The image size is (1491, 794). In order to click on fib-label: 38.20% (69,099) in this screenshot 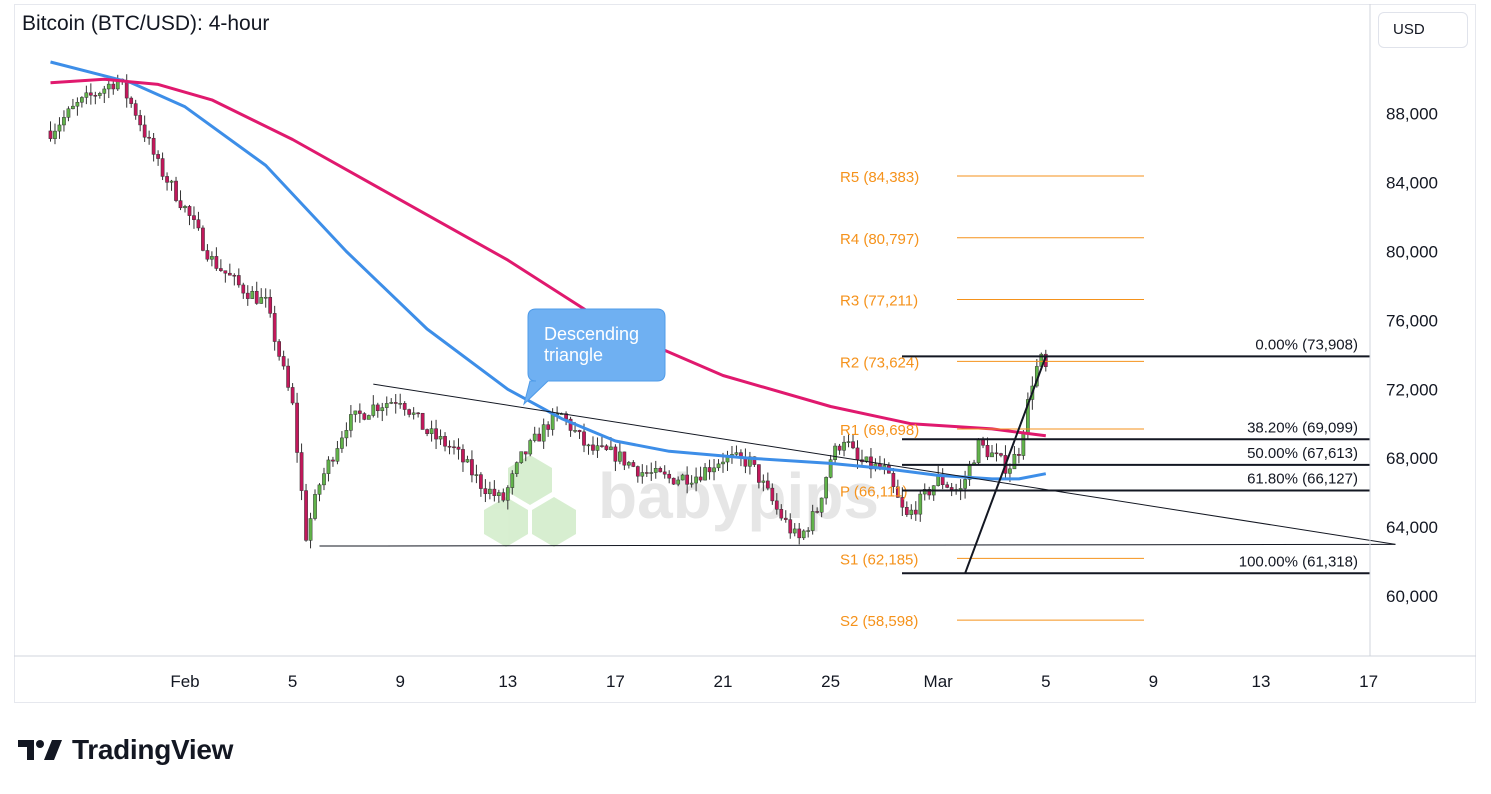, I will do `click(1302, 427)`.